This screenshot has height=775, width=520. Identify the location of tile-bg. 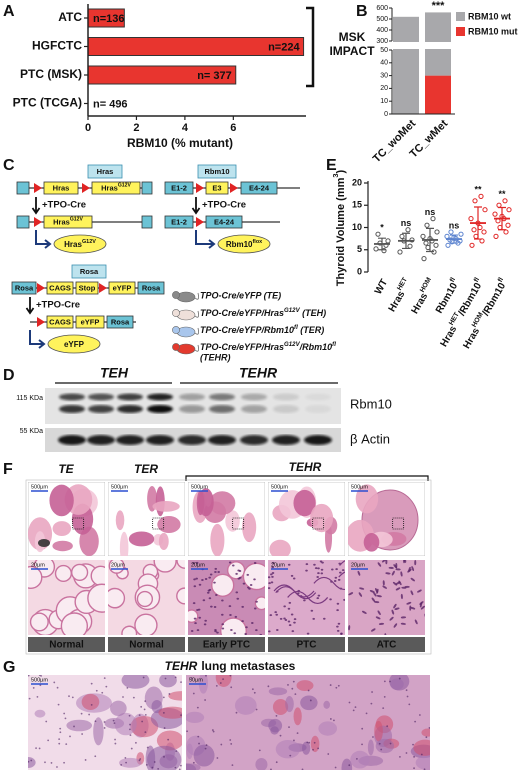
(306, 597).